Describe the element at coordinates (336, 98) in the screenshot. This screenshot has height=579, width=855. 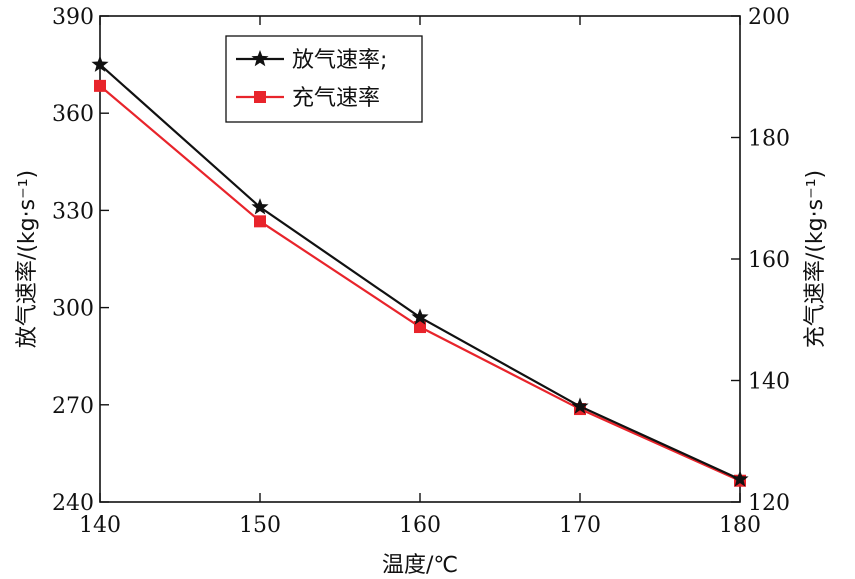
I see `legend-label: 充气速率` at that location.